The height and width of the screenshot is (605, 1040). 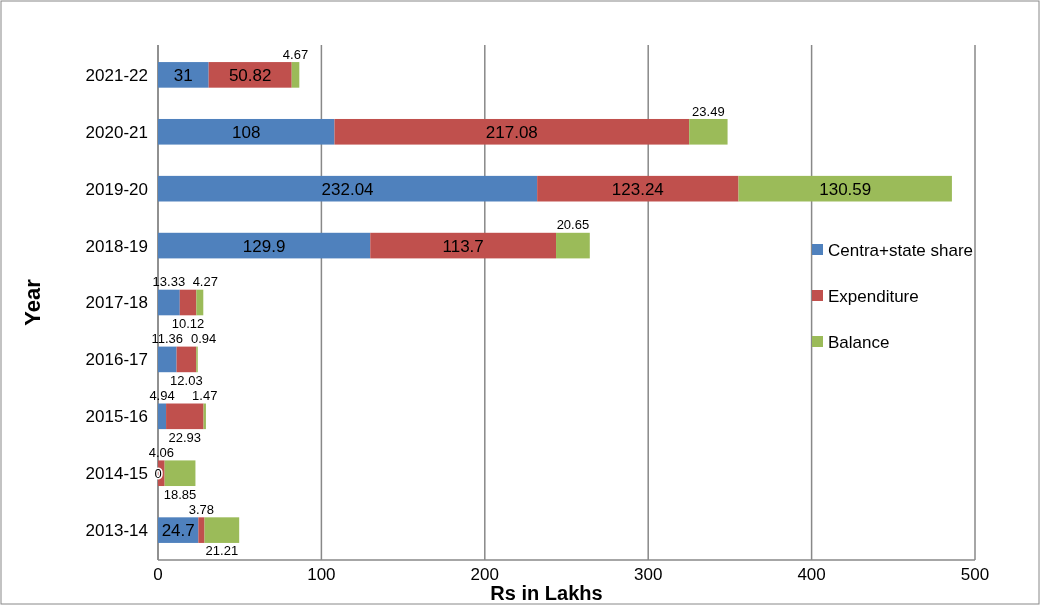 I want to click on data-label: 113.7, so click(x=463, y=246).